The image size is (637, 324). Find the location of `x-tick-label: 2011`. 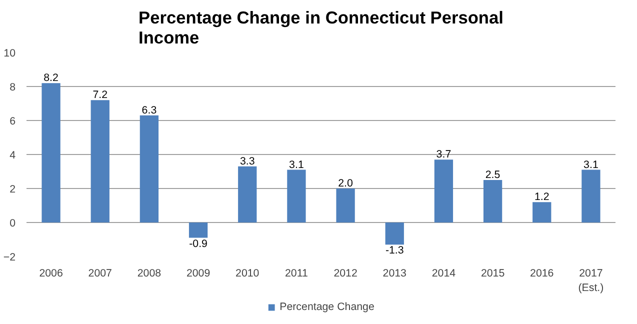

x-tick-label: 2011 is located at coordinates (296, 274).